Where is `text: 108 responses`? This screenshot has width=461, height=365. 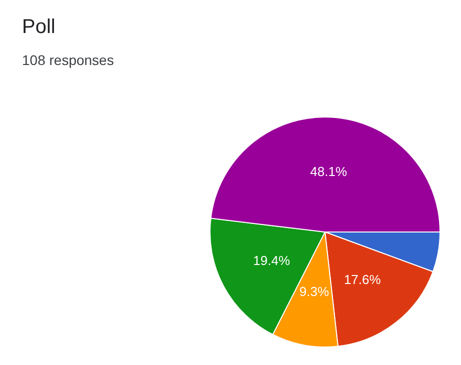
text: 108 responses is located at coordinates (68, 60).